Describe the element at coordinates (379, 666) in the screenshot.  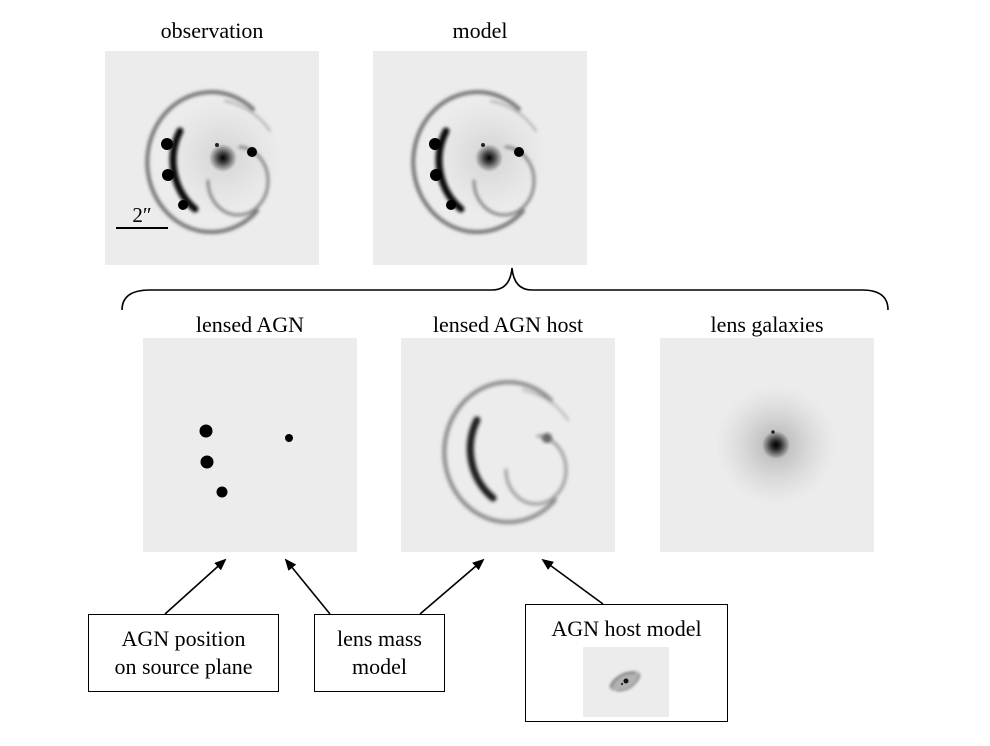
I see `lens-mass-model-line2: model` at that location.